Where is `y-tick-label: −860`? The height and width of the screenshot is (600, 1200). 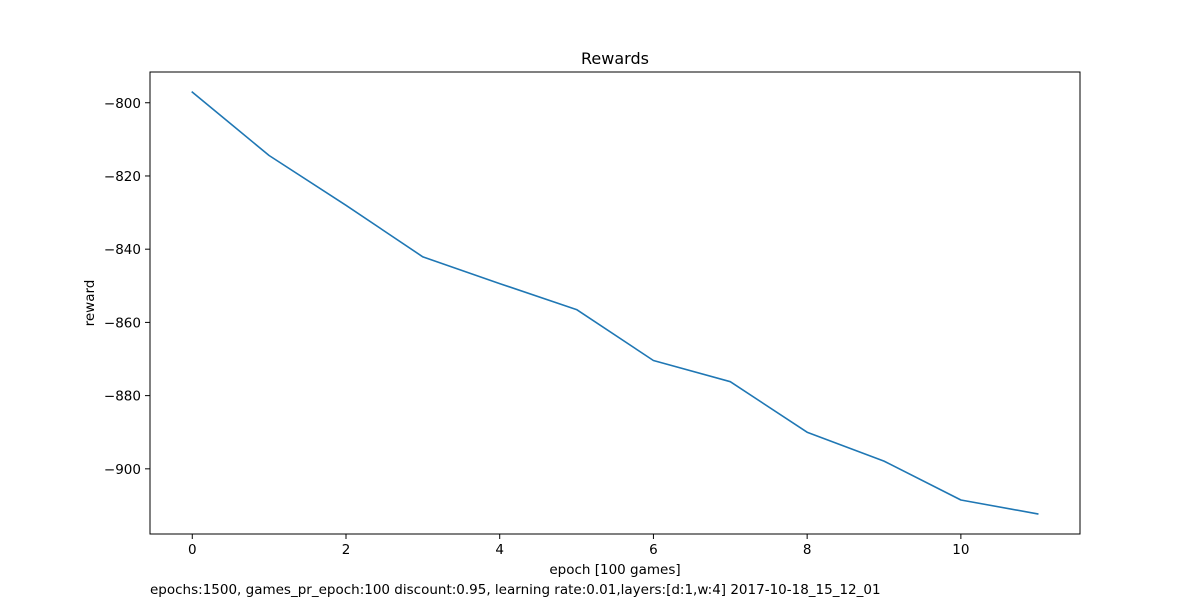
y-tick-label: −860 is located at coordinates (122, 323).